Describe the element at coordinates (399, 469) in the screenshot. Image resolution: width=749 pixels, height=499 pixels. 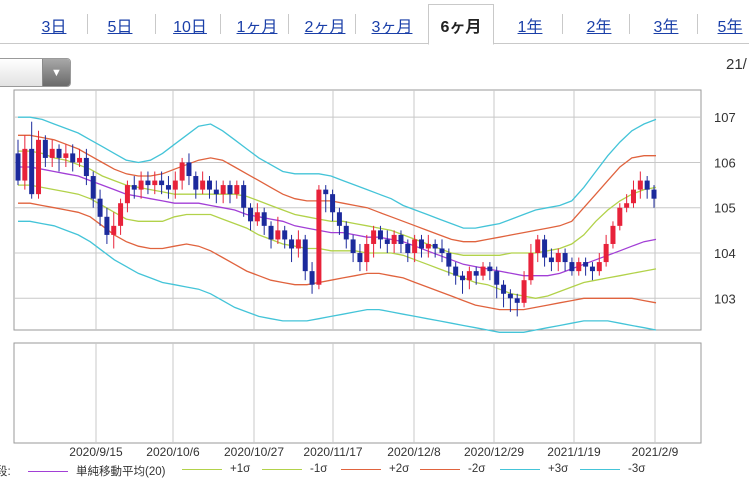
I see `legend-label: +2σ` at that location.